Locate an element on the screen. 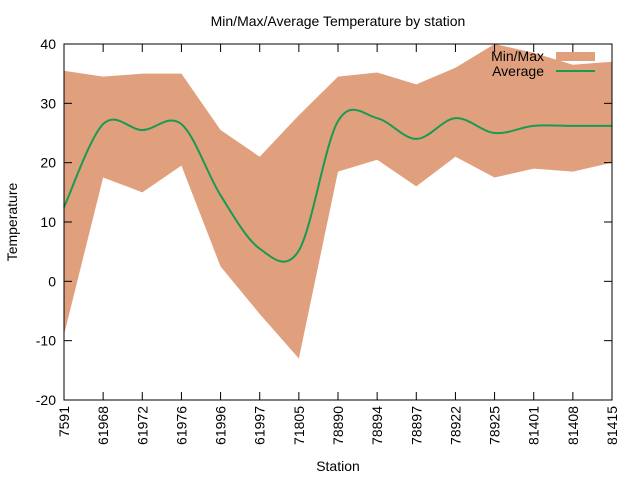 The height and width of the screenshot is (480, 640). x-tick-label: 81401 is located at coordinates (534, 425).